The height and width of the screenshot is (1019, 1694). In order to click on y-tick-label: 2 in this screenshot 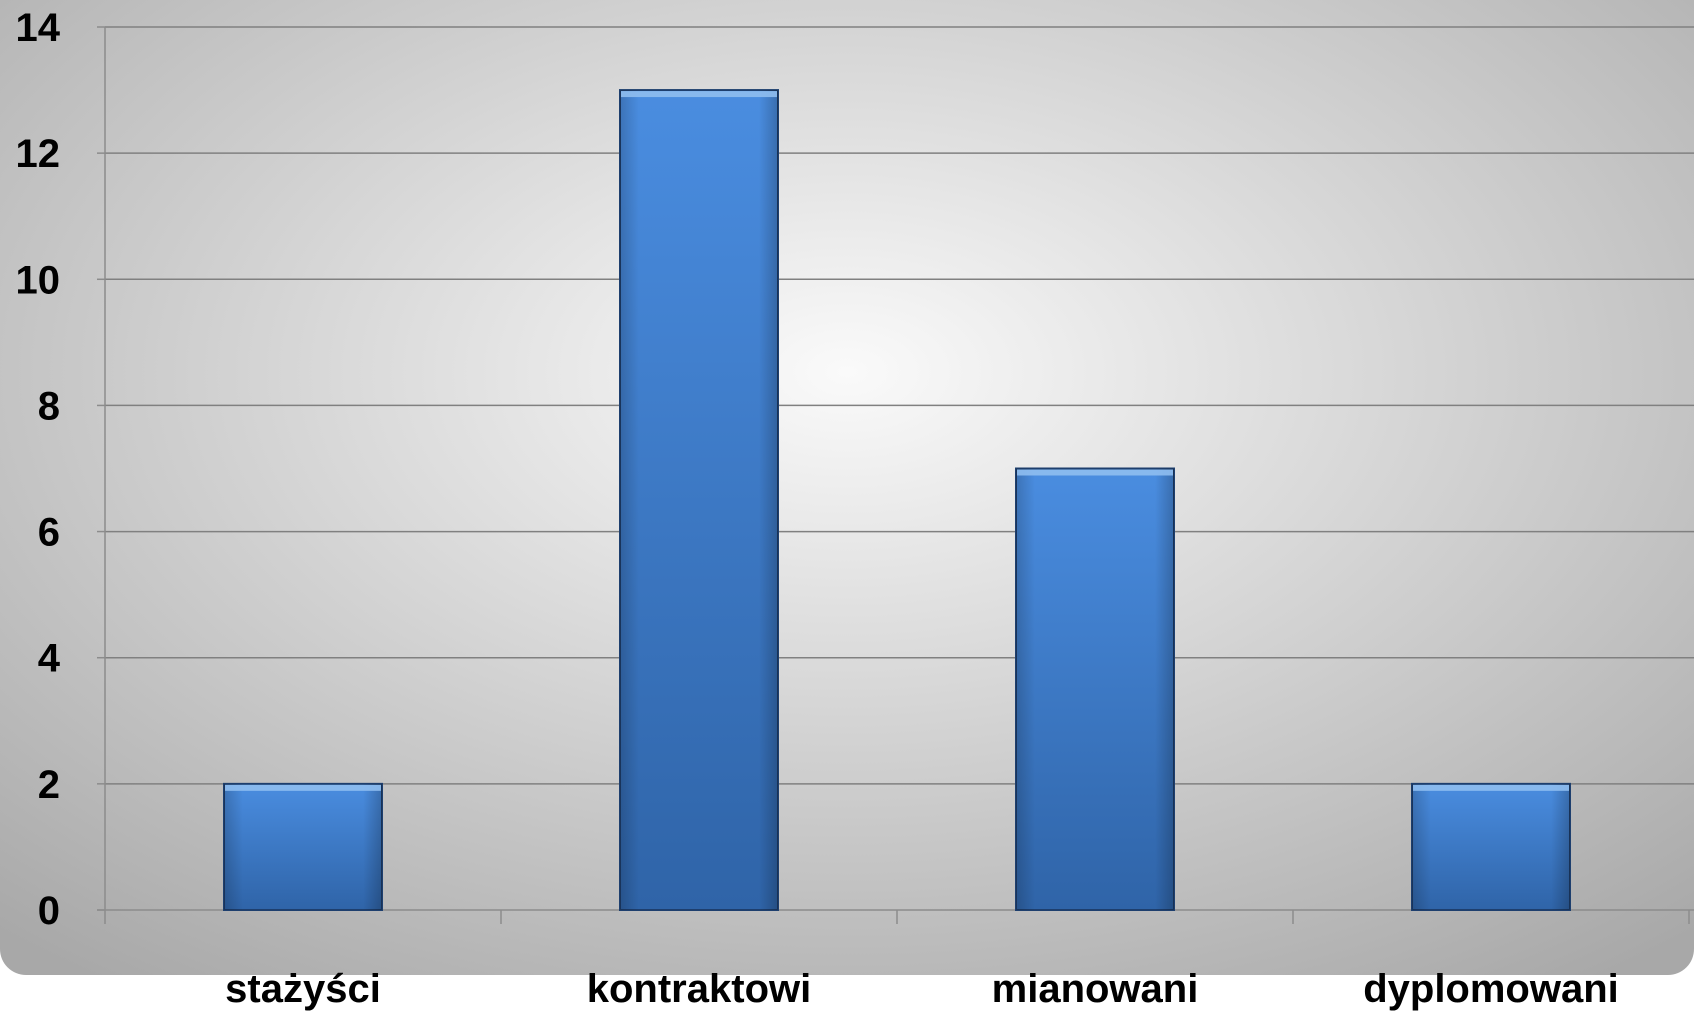, I will do `click(49, 785)`.